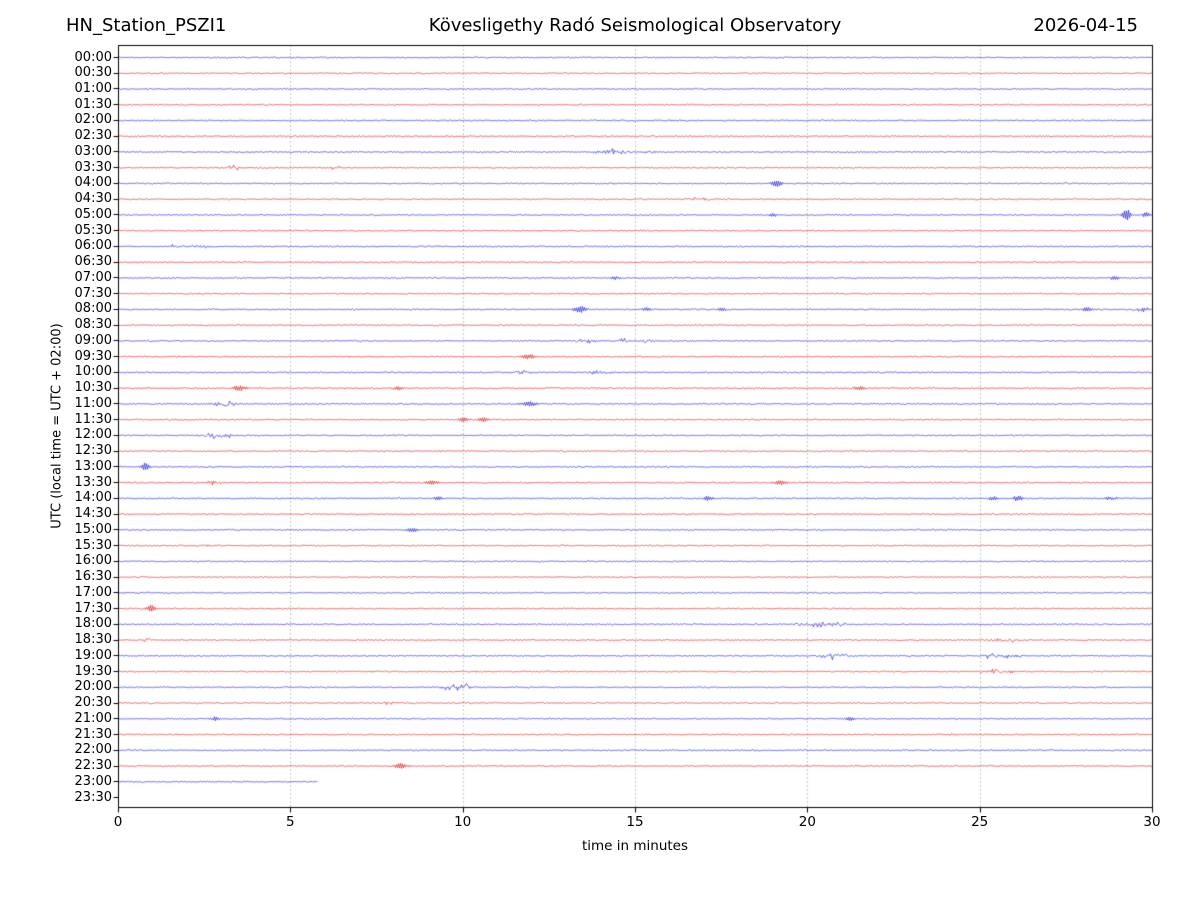  Describe the element at coordinates (93, 120) in the screenshot. I see `y-tick-label: 02:00` at that location.